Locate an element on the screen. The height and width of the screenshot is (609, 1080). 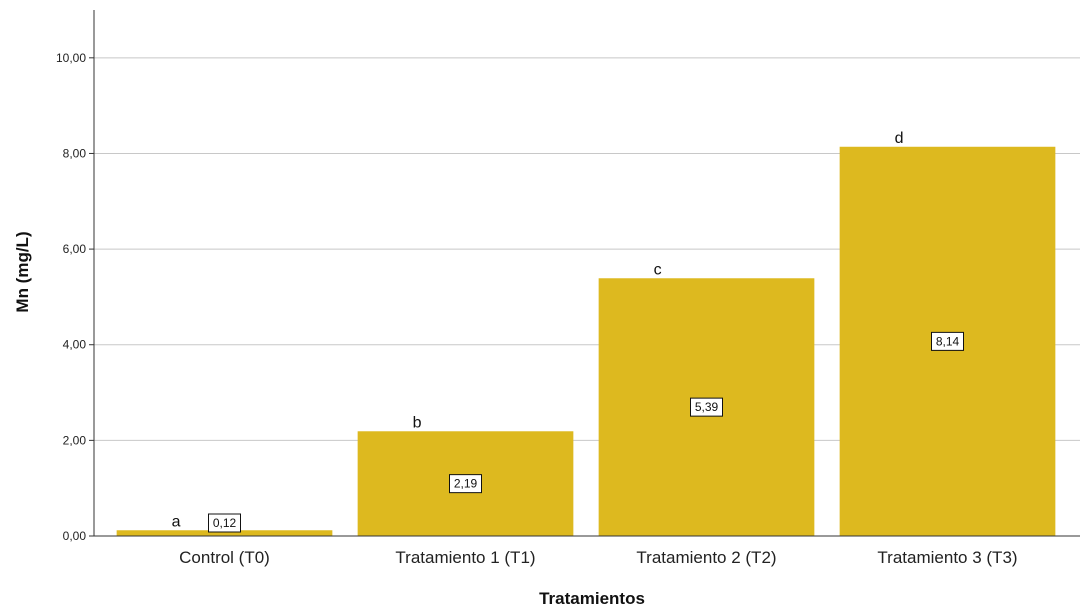
significance-letter: b is located at coordinates (417, 422).